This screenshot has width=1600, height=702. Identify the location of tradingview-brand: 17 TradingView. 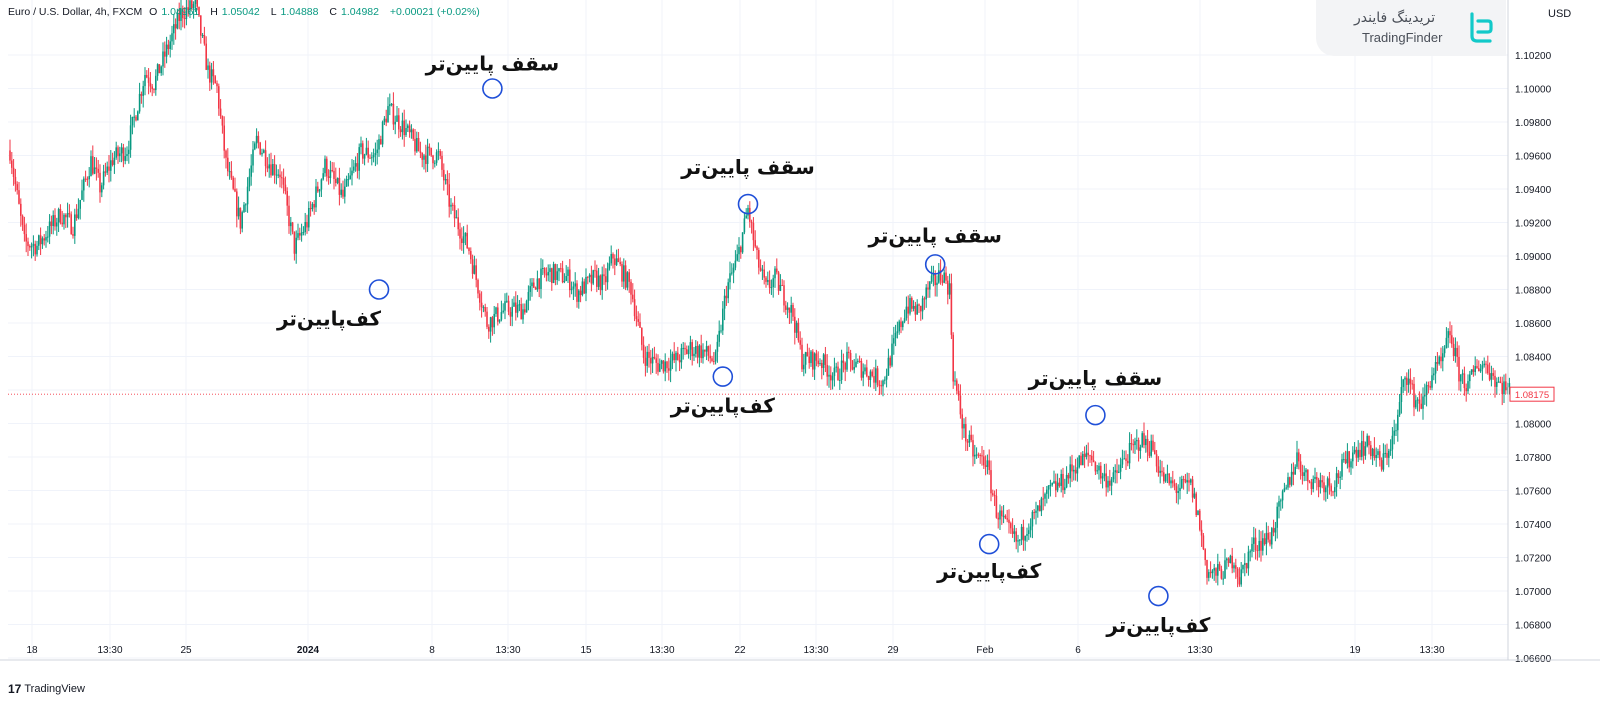
(46, 689).